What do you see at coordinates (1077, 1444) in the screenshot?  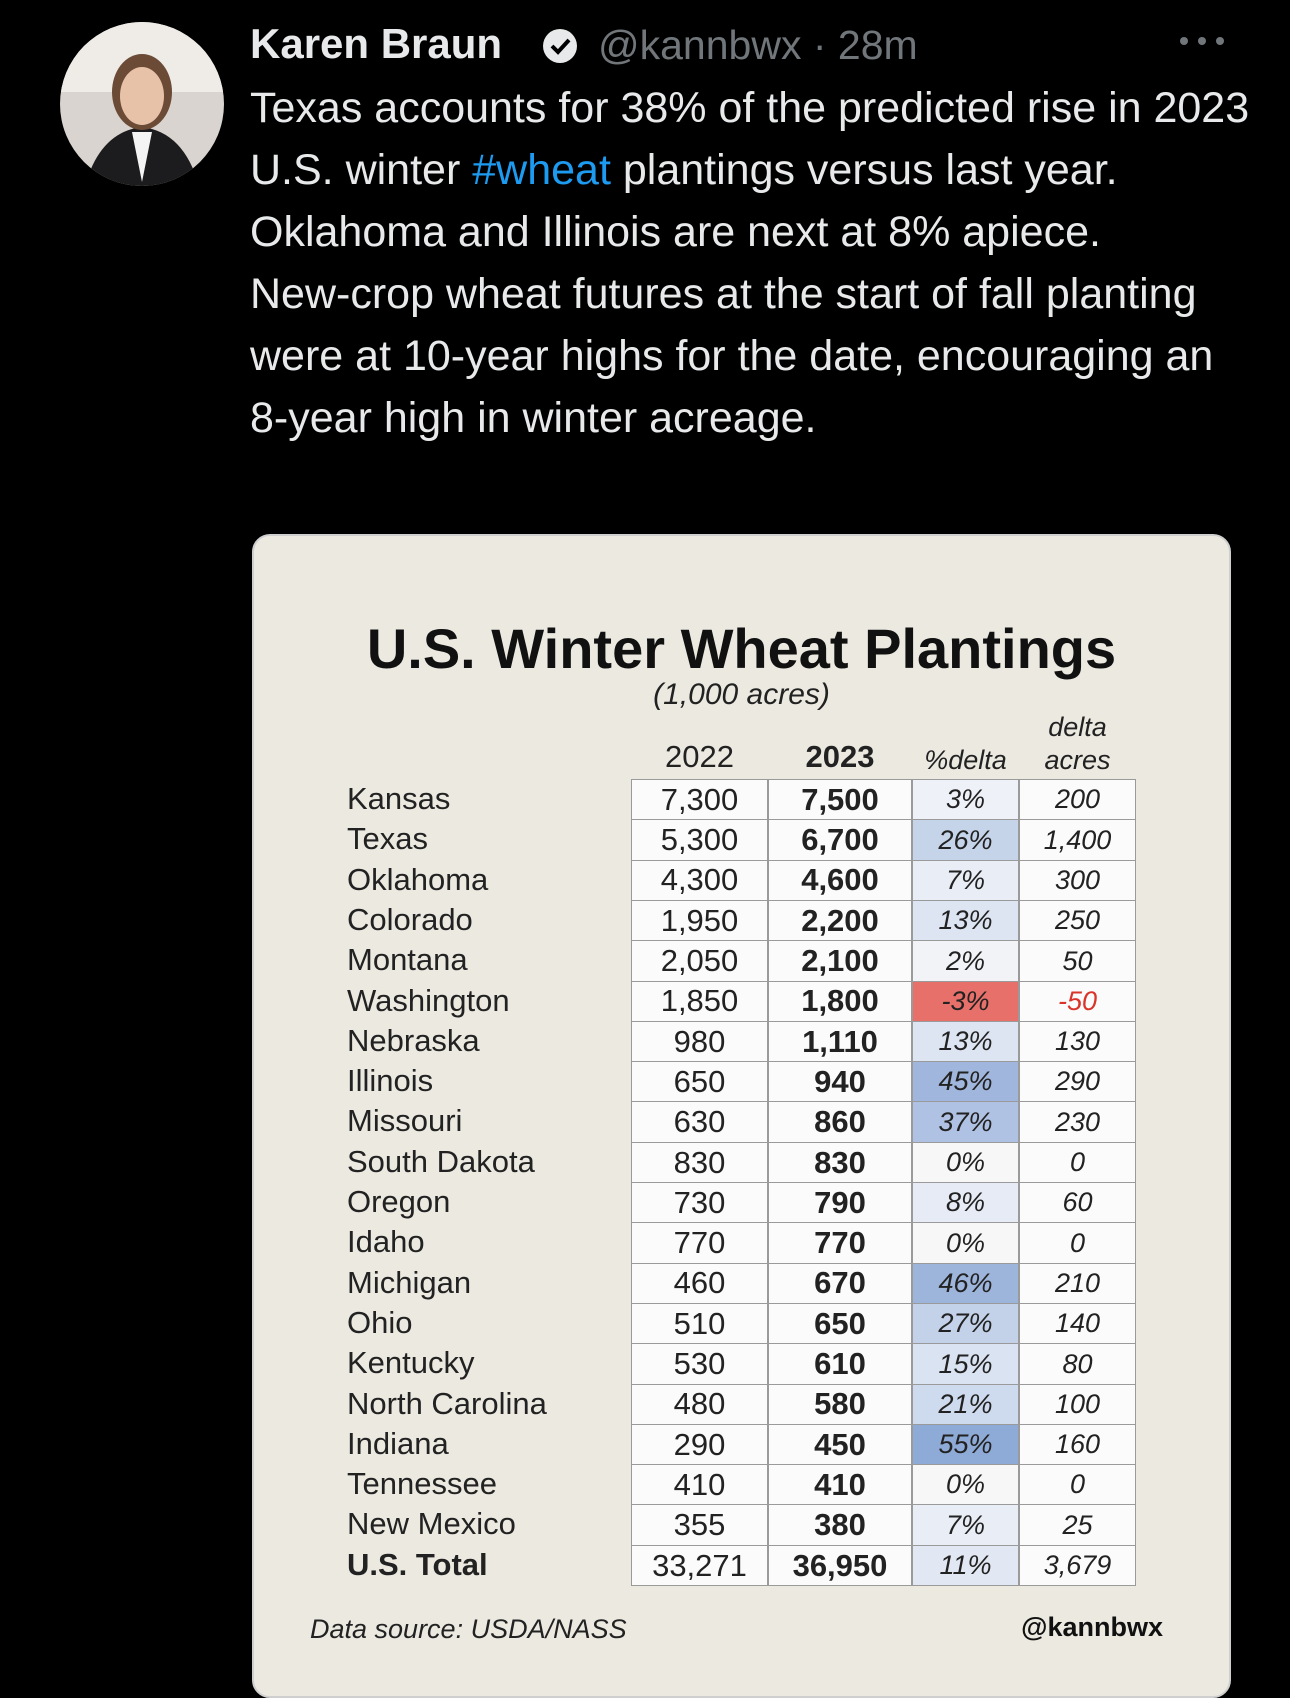 I see `table-cell: 160` at bounding box center [1077, 1444].